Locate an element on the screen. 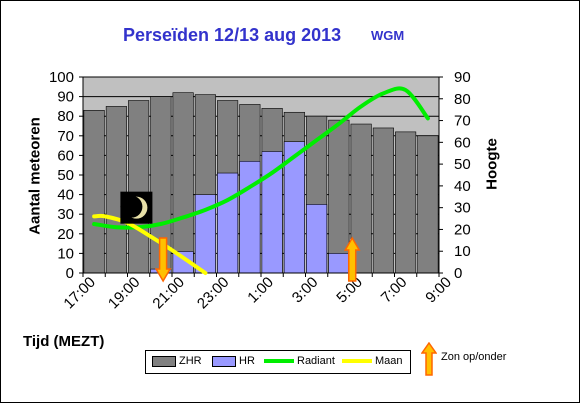 The height and width of the screenshot is (403, 580). legend-item-radiant: Radiant is located at coordinates (299, 361).